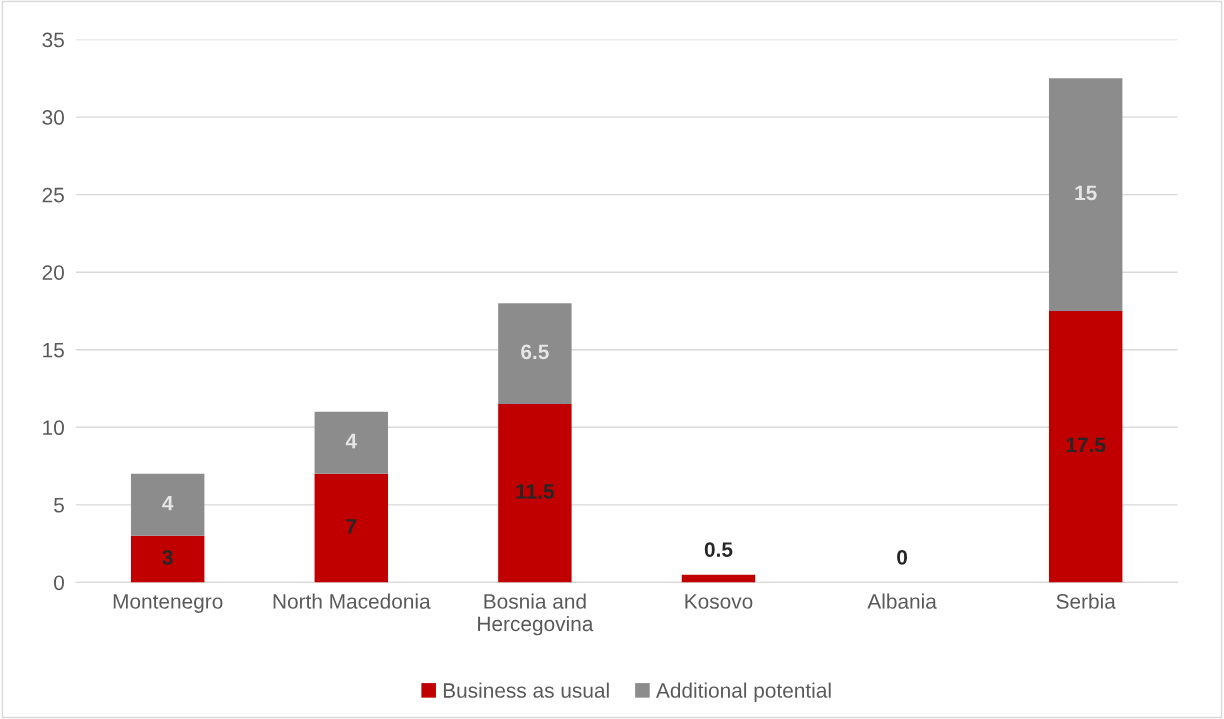  What do you see at coordinates (902, 557) in the screenshot?
I see `data-label: 0` at bounding box center [902, 557].